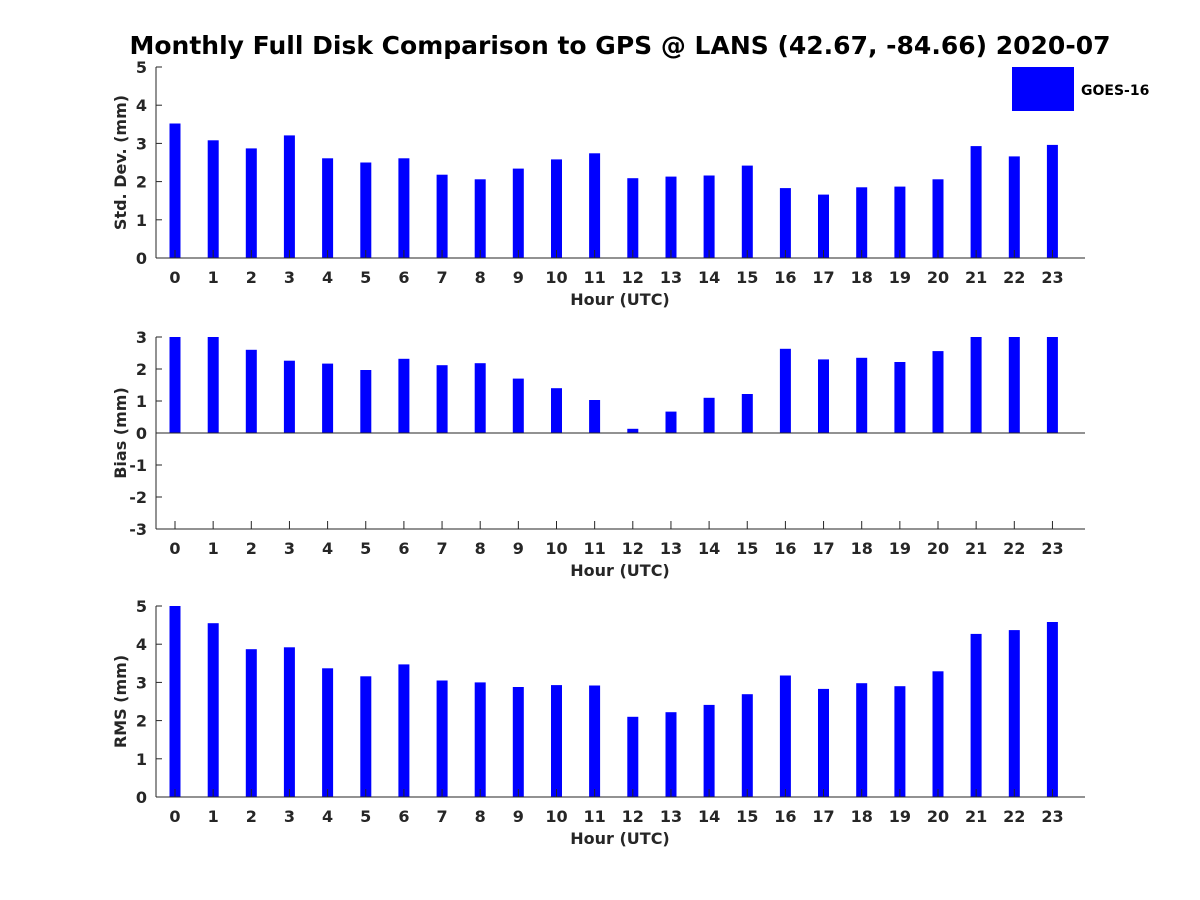  Describe the element at coordinates (1080, 89) in the screenshot. I see `legend: GOES-16` at that location.